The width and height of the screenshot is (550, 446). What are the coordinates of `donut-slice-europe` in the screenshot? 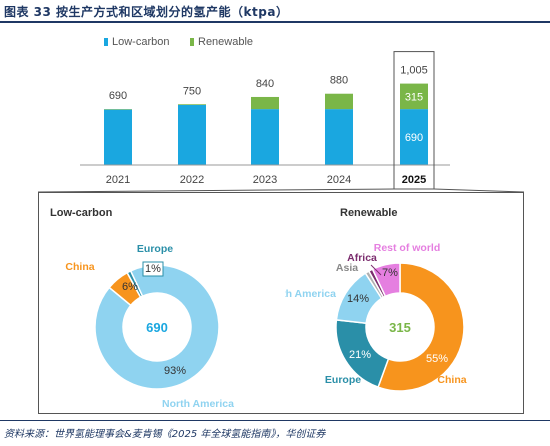 It's located at (135, 284).